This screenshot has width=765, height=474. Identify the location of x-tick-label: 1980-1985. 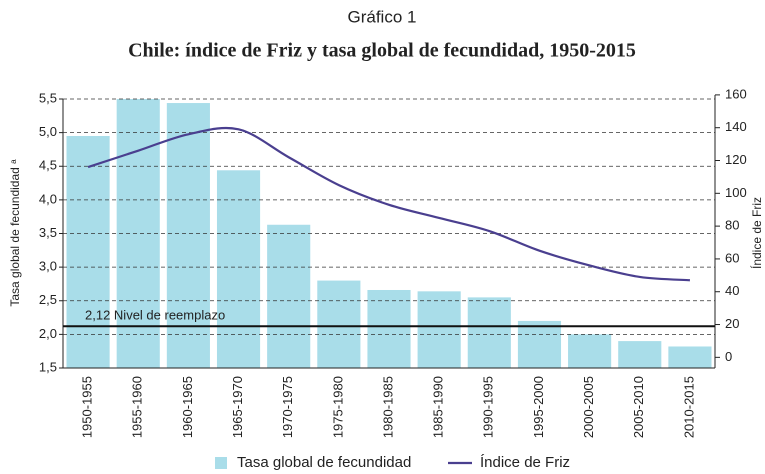
(387, 407).